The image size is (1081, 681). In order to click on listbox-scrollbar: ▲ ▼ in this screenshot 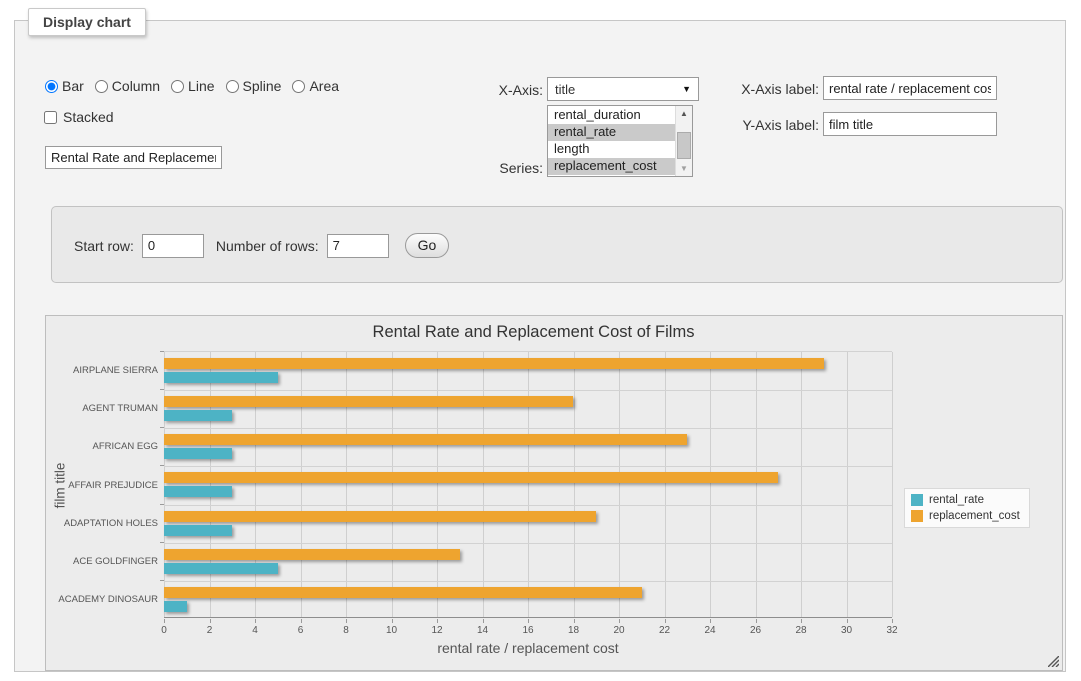, I will do `click(683, 141)`.